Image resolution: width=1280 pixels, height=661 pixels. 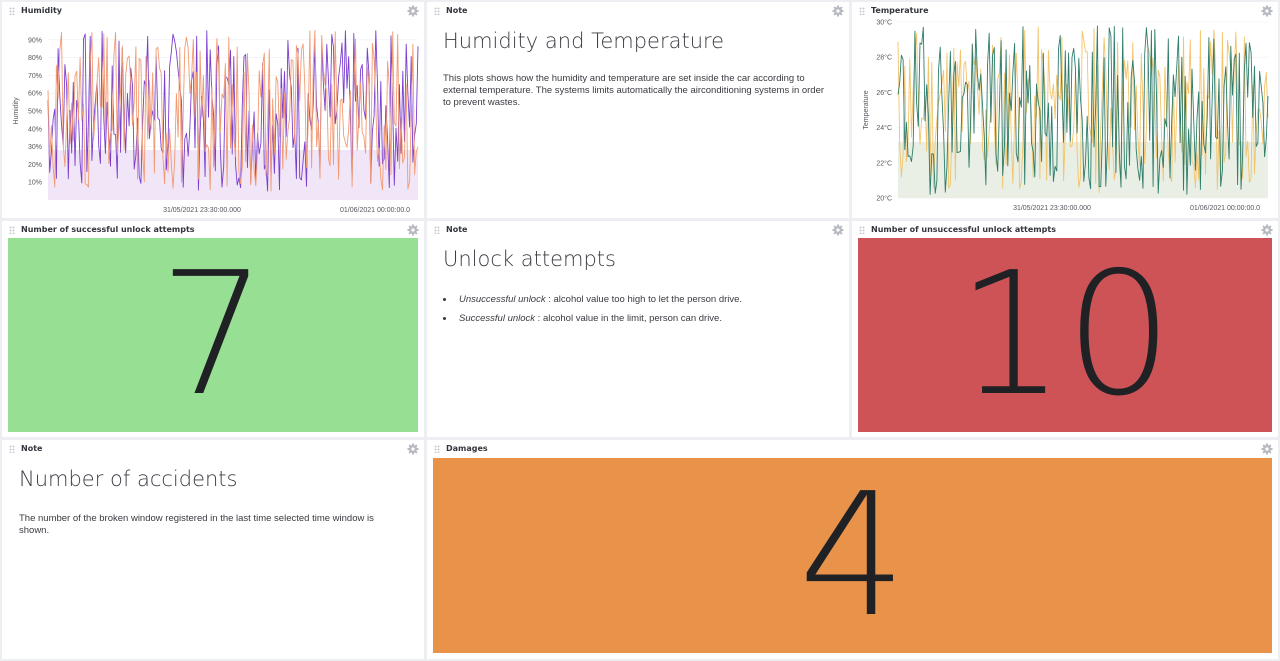 I want to click on successful-unlock-count: 7, so click(x=213, y=335).